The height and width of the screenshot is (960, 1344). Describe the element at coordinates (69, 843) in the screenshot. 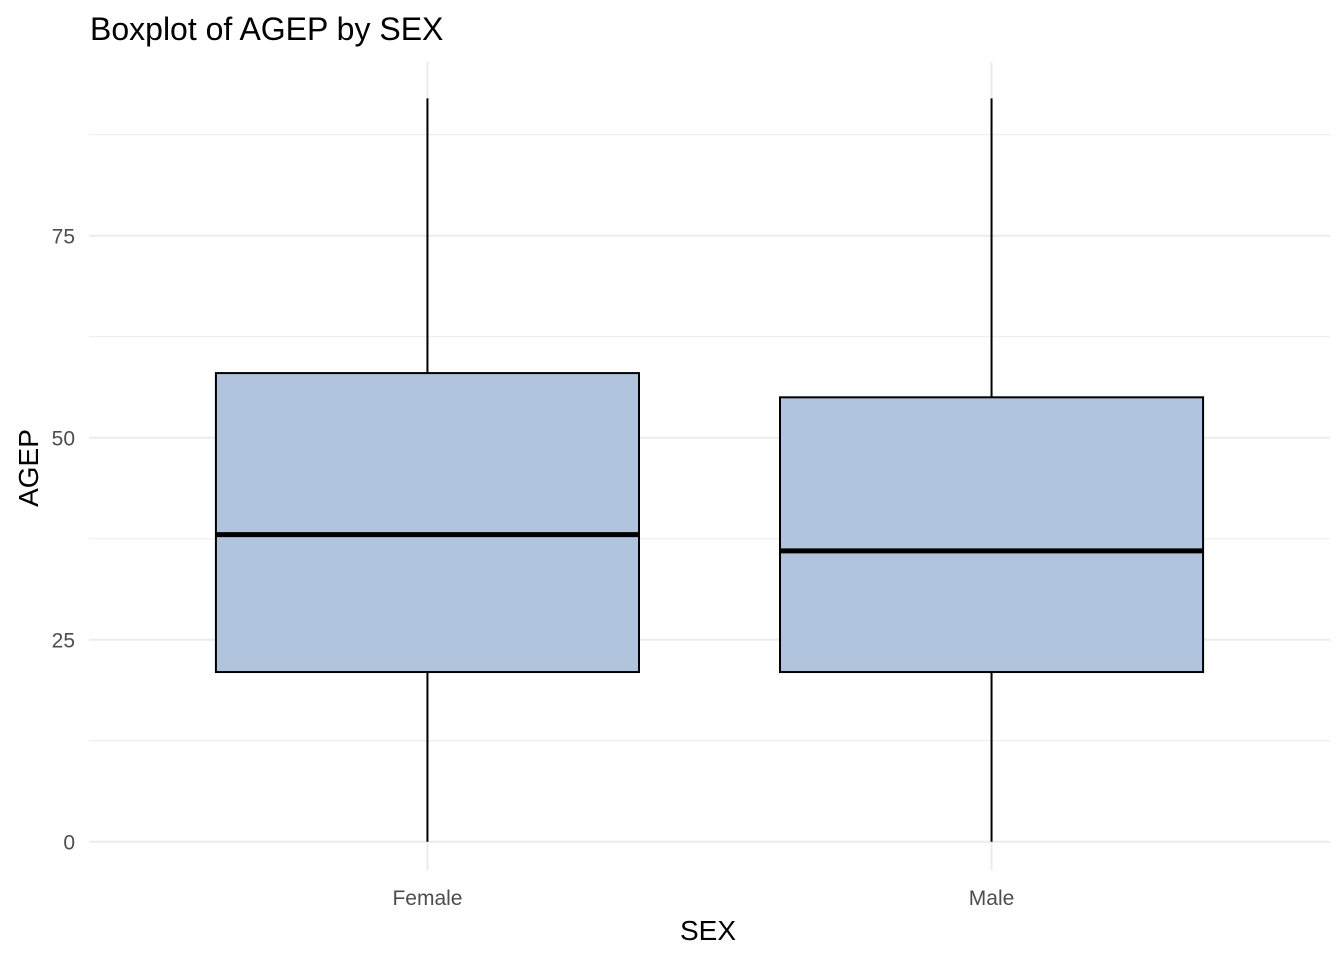

I see `y-tick-label: 0` at that location.